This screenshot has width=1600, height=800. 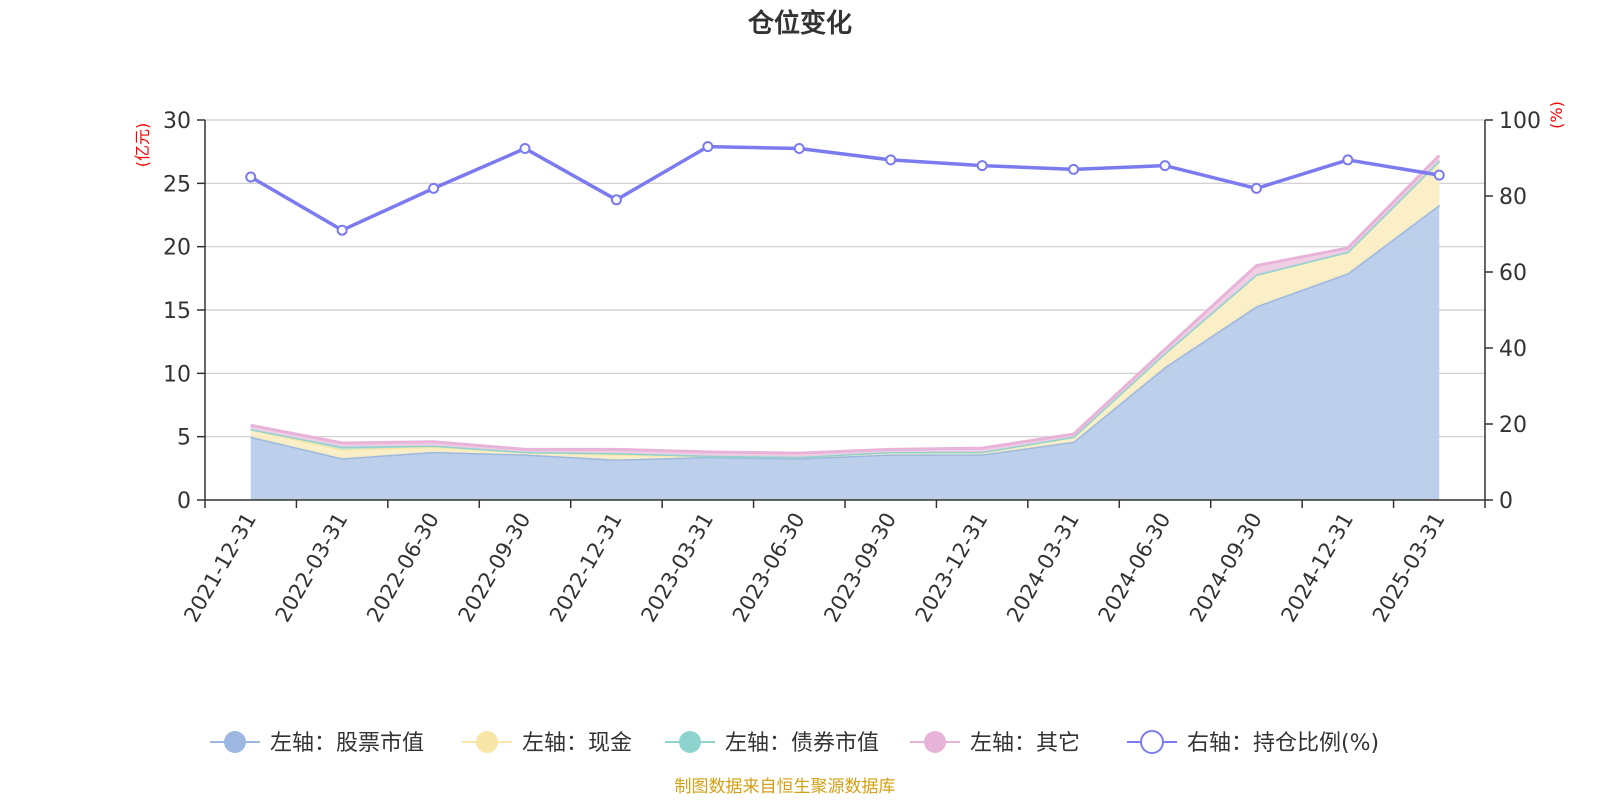 I want to click on right-axis-tick-label: 20, so click(x=1513, y=425).